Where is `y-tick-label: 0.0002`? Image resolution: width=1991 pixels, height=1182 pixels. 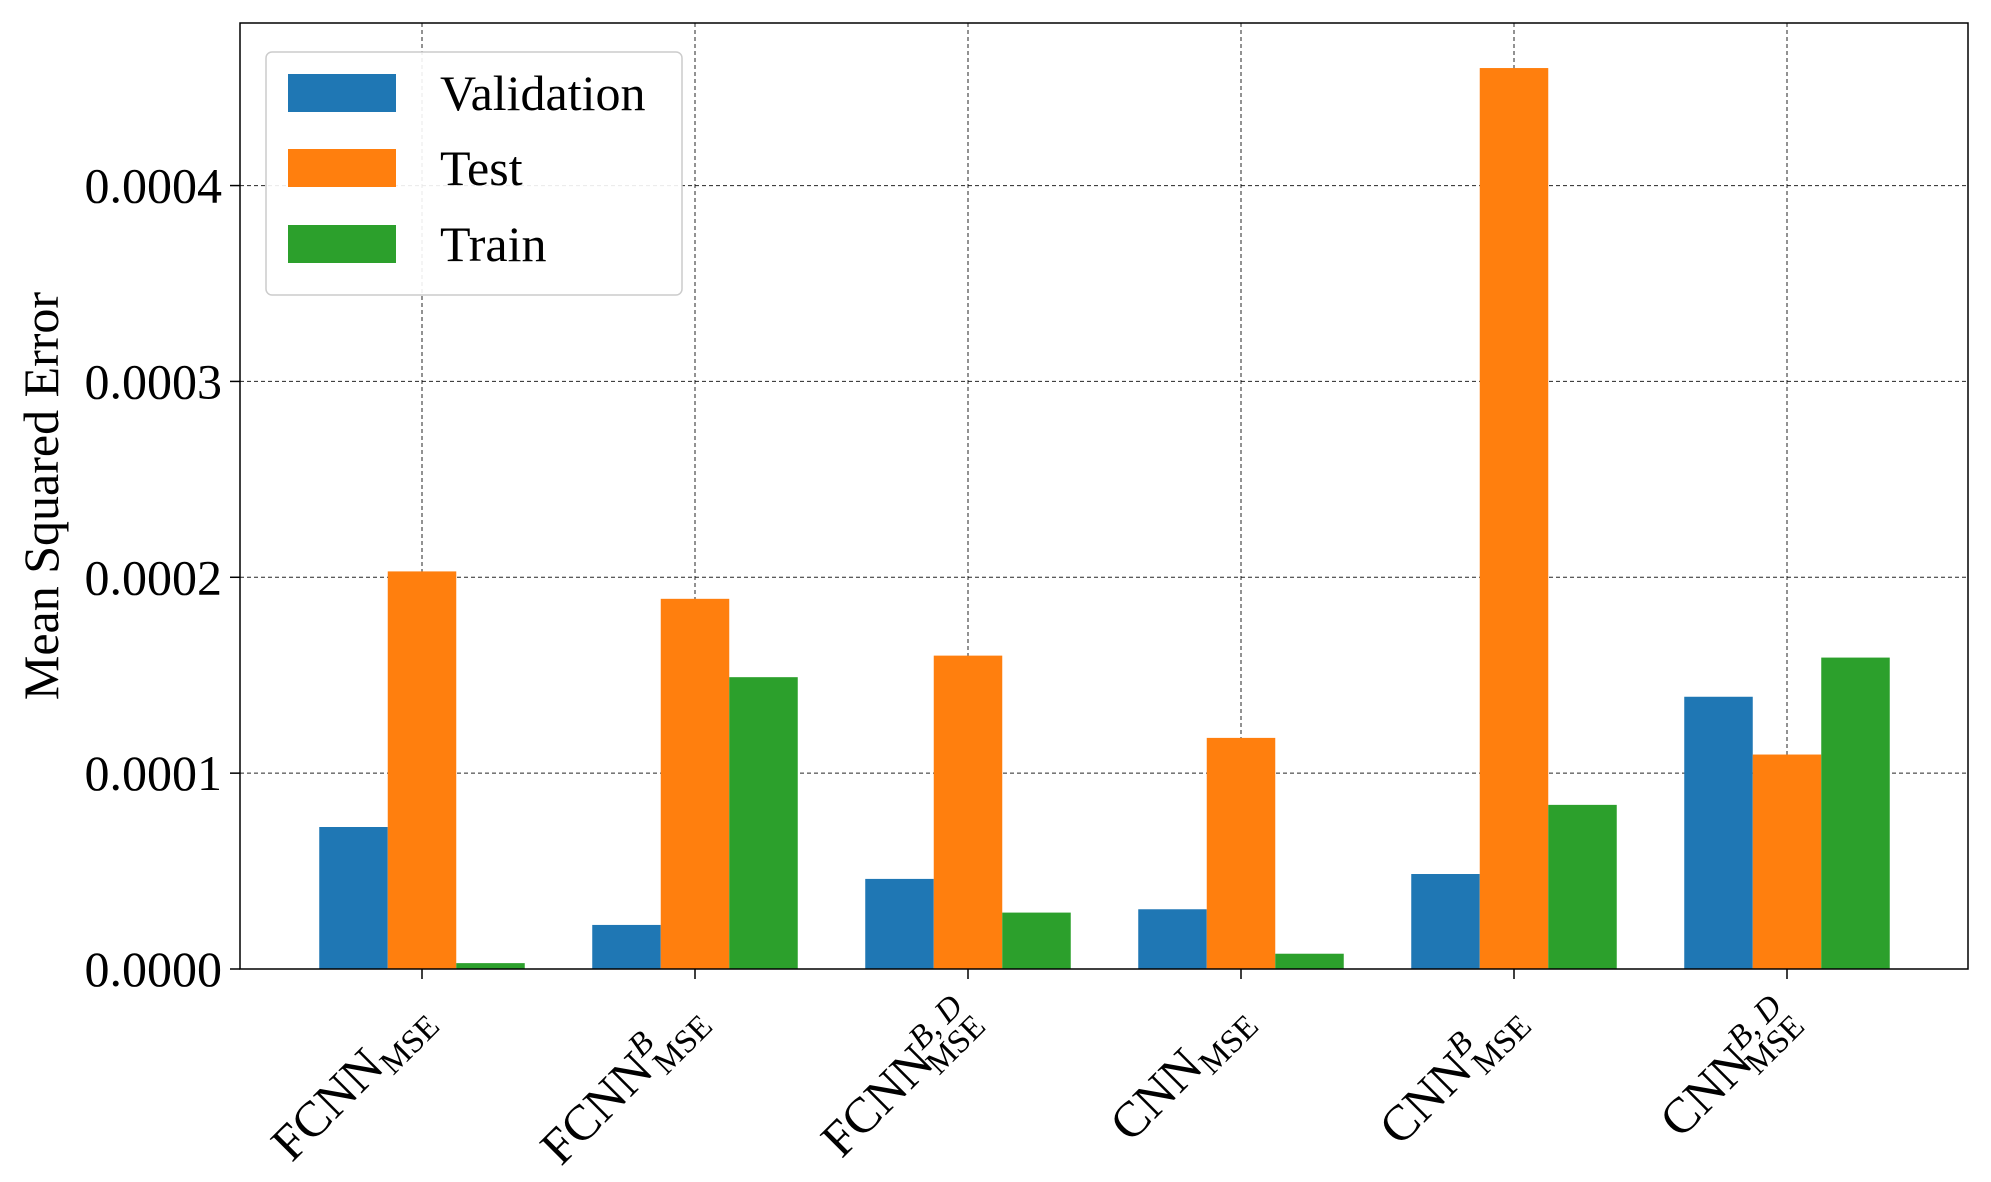 y-tick-label: 0.0002 is located at coordinates (154, 577).